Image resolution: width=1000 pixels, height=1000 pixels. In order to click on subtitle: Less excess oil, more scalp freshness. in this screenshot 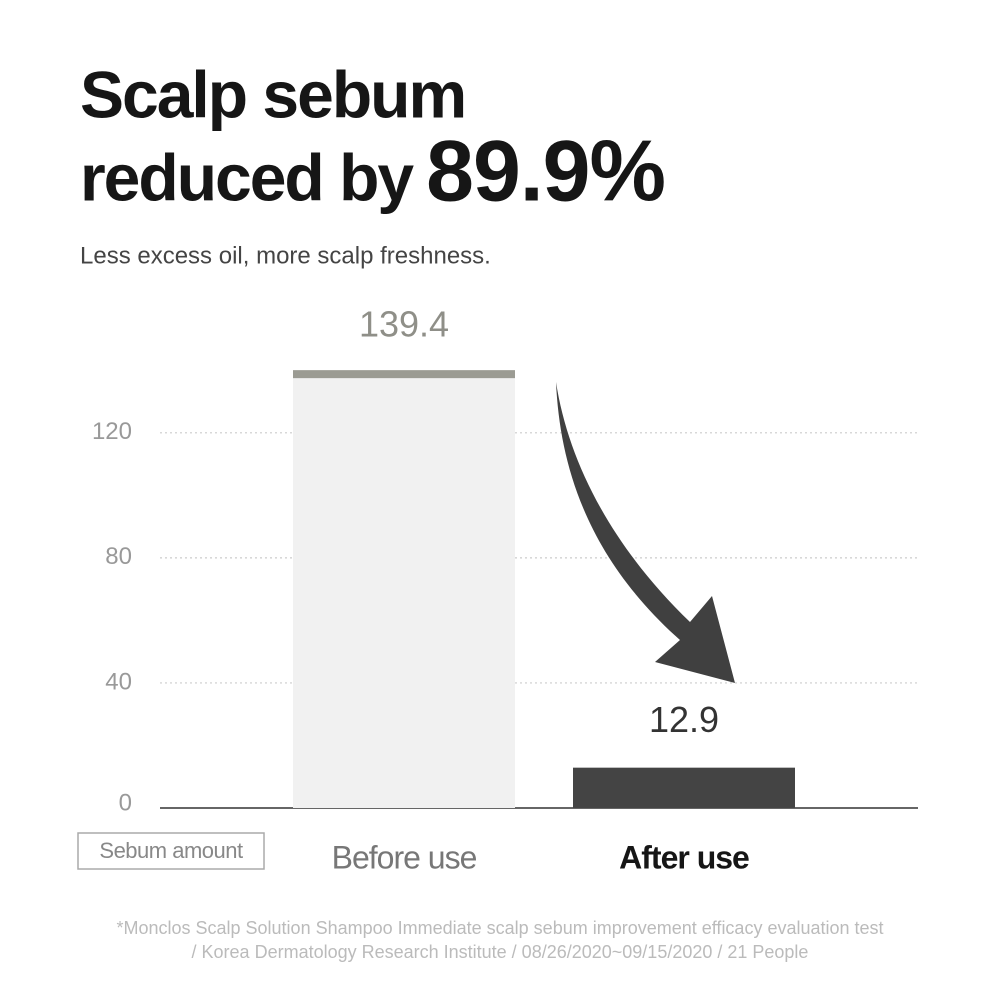, I will do `click(285, 255)`.